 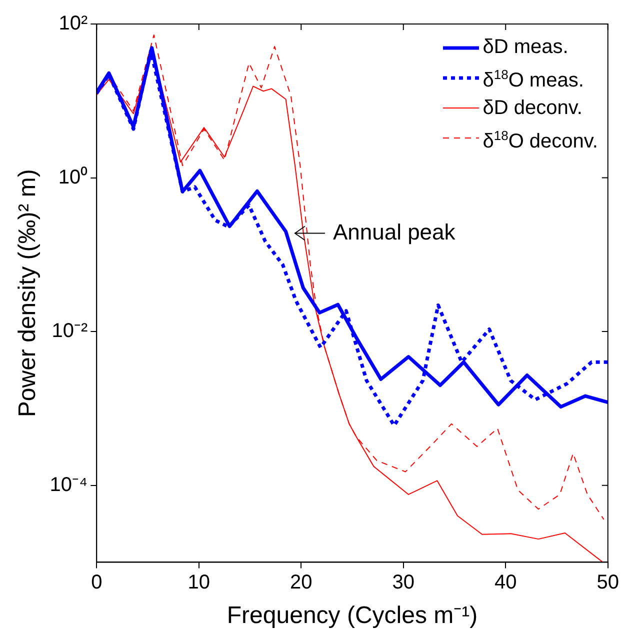 What do you see at coordinates (540, 140) in the screenshot?
I see `legend-label: δ$^{18}$O deconv.` at bounding box center [540, 140].